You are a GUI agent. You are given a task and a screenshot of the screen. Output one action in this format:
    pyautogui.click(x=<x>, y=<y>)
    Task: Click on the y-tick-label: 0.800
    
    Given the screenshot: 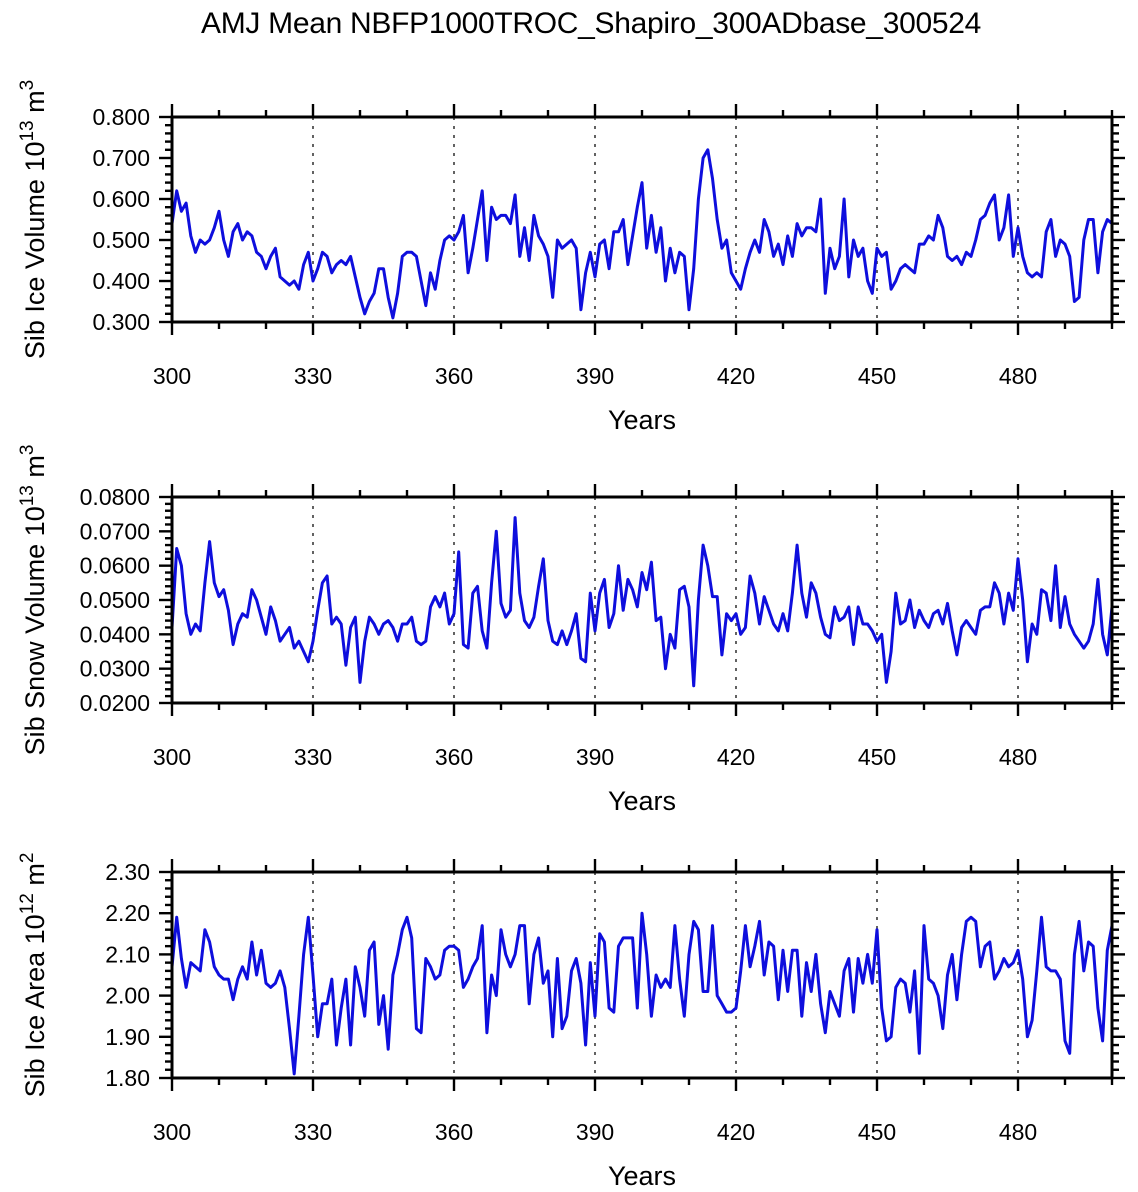 What is the action you would take?
    pyautogui.click(x=121, y=117)
    